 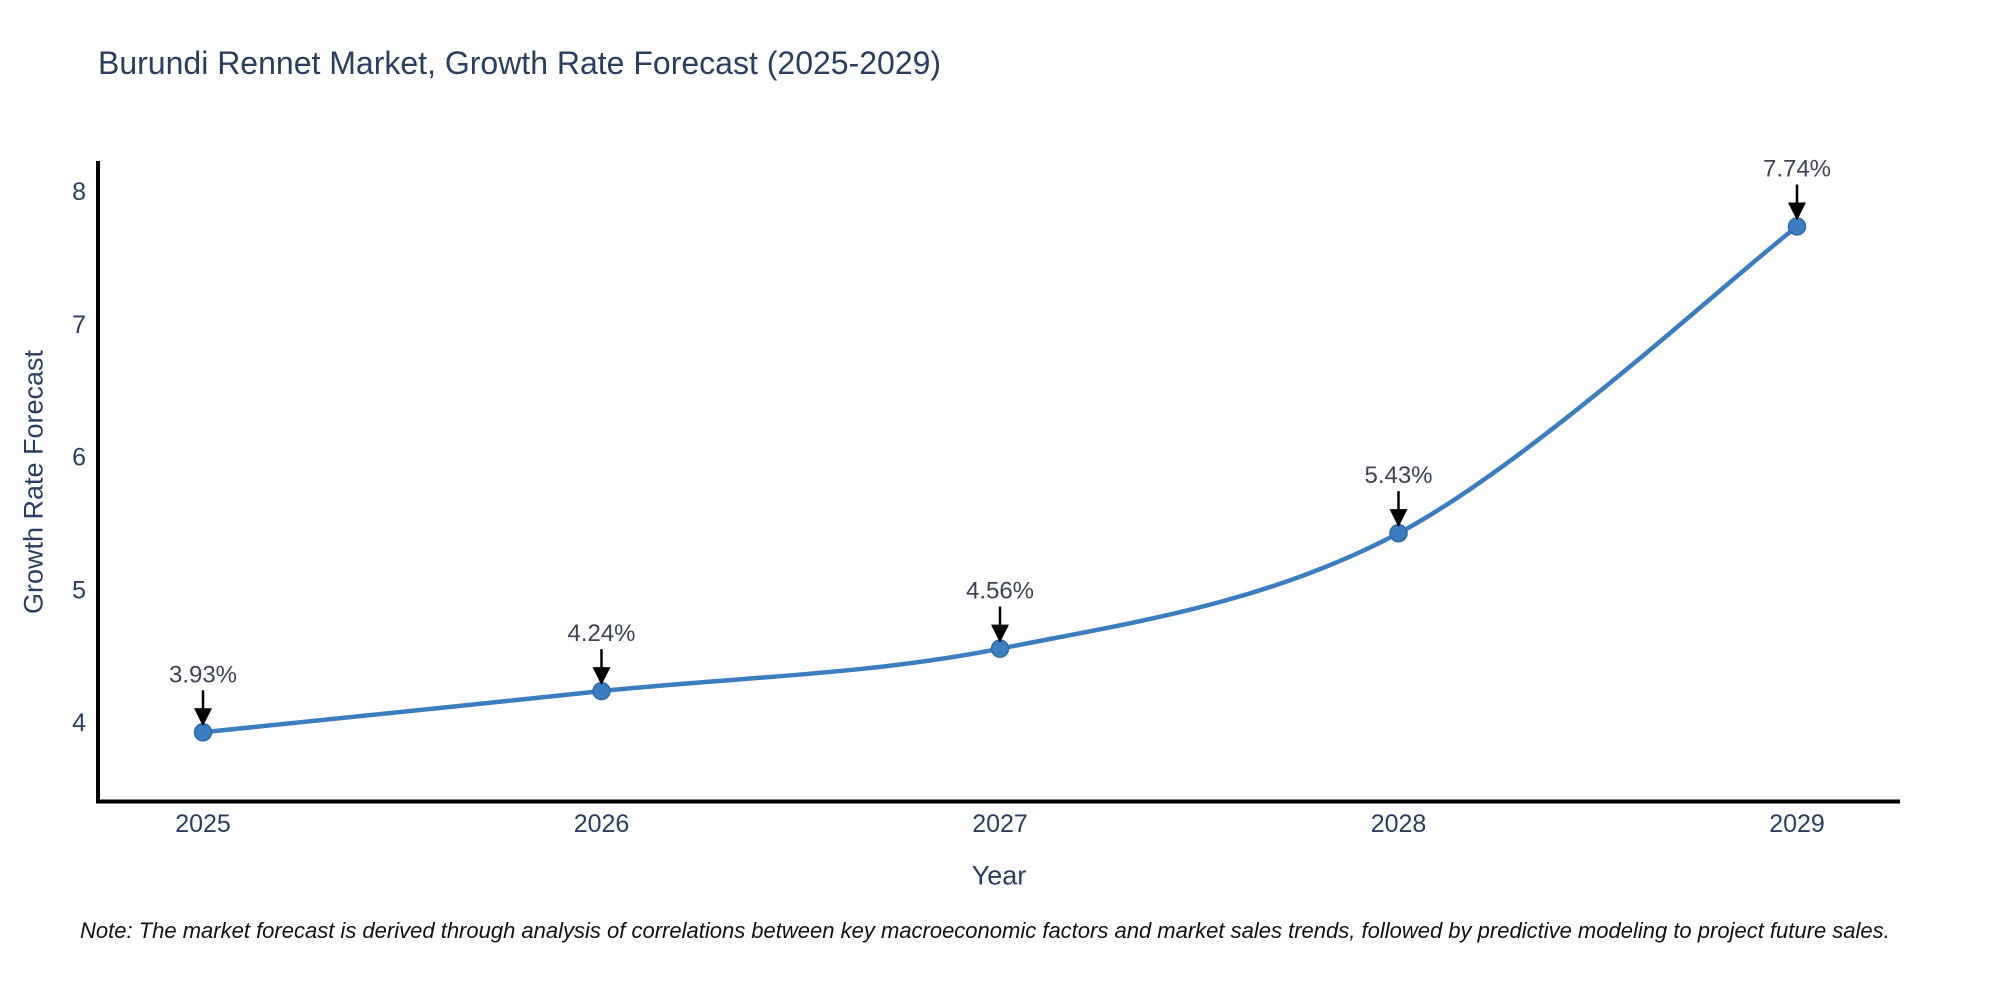 I want to click on data-point-label: 3.93%, so click(x=203, y=674).